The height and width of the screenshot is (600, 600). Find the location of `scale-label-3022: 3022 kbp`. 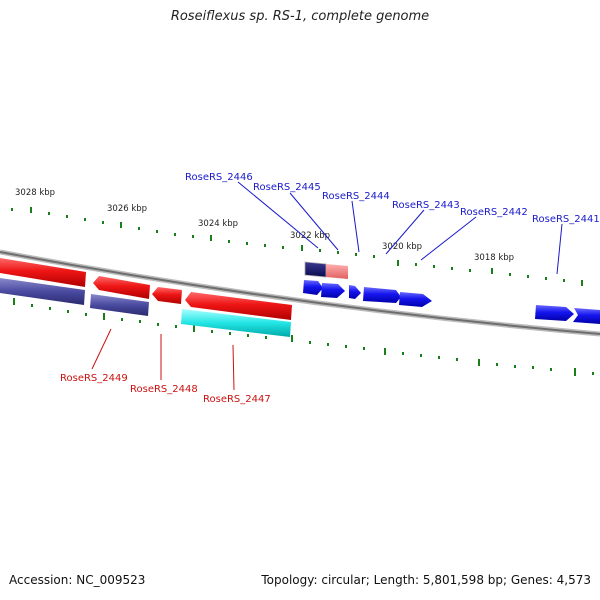

scale-label-3022: 3022 kbp is located at coordinates (310, 236).